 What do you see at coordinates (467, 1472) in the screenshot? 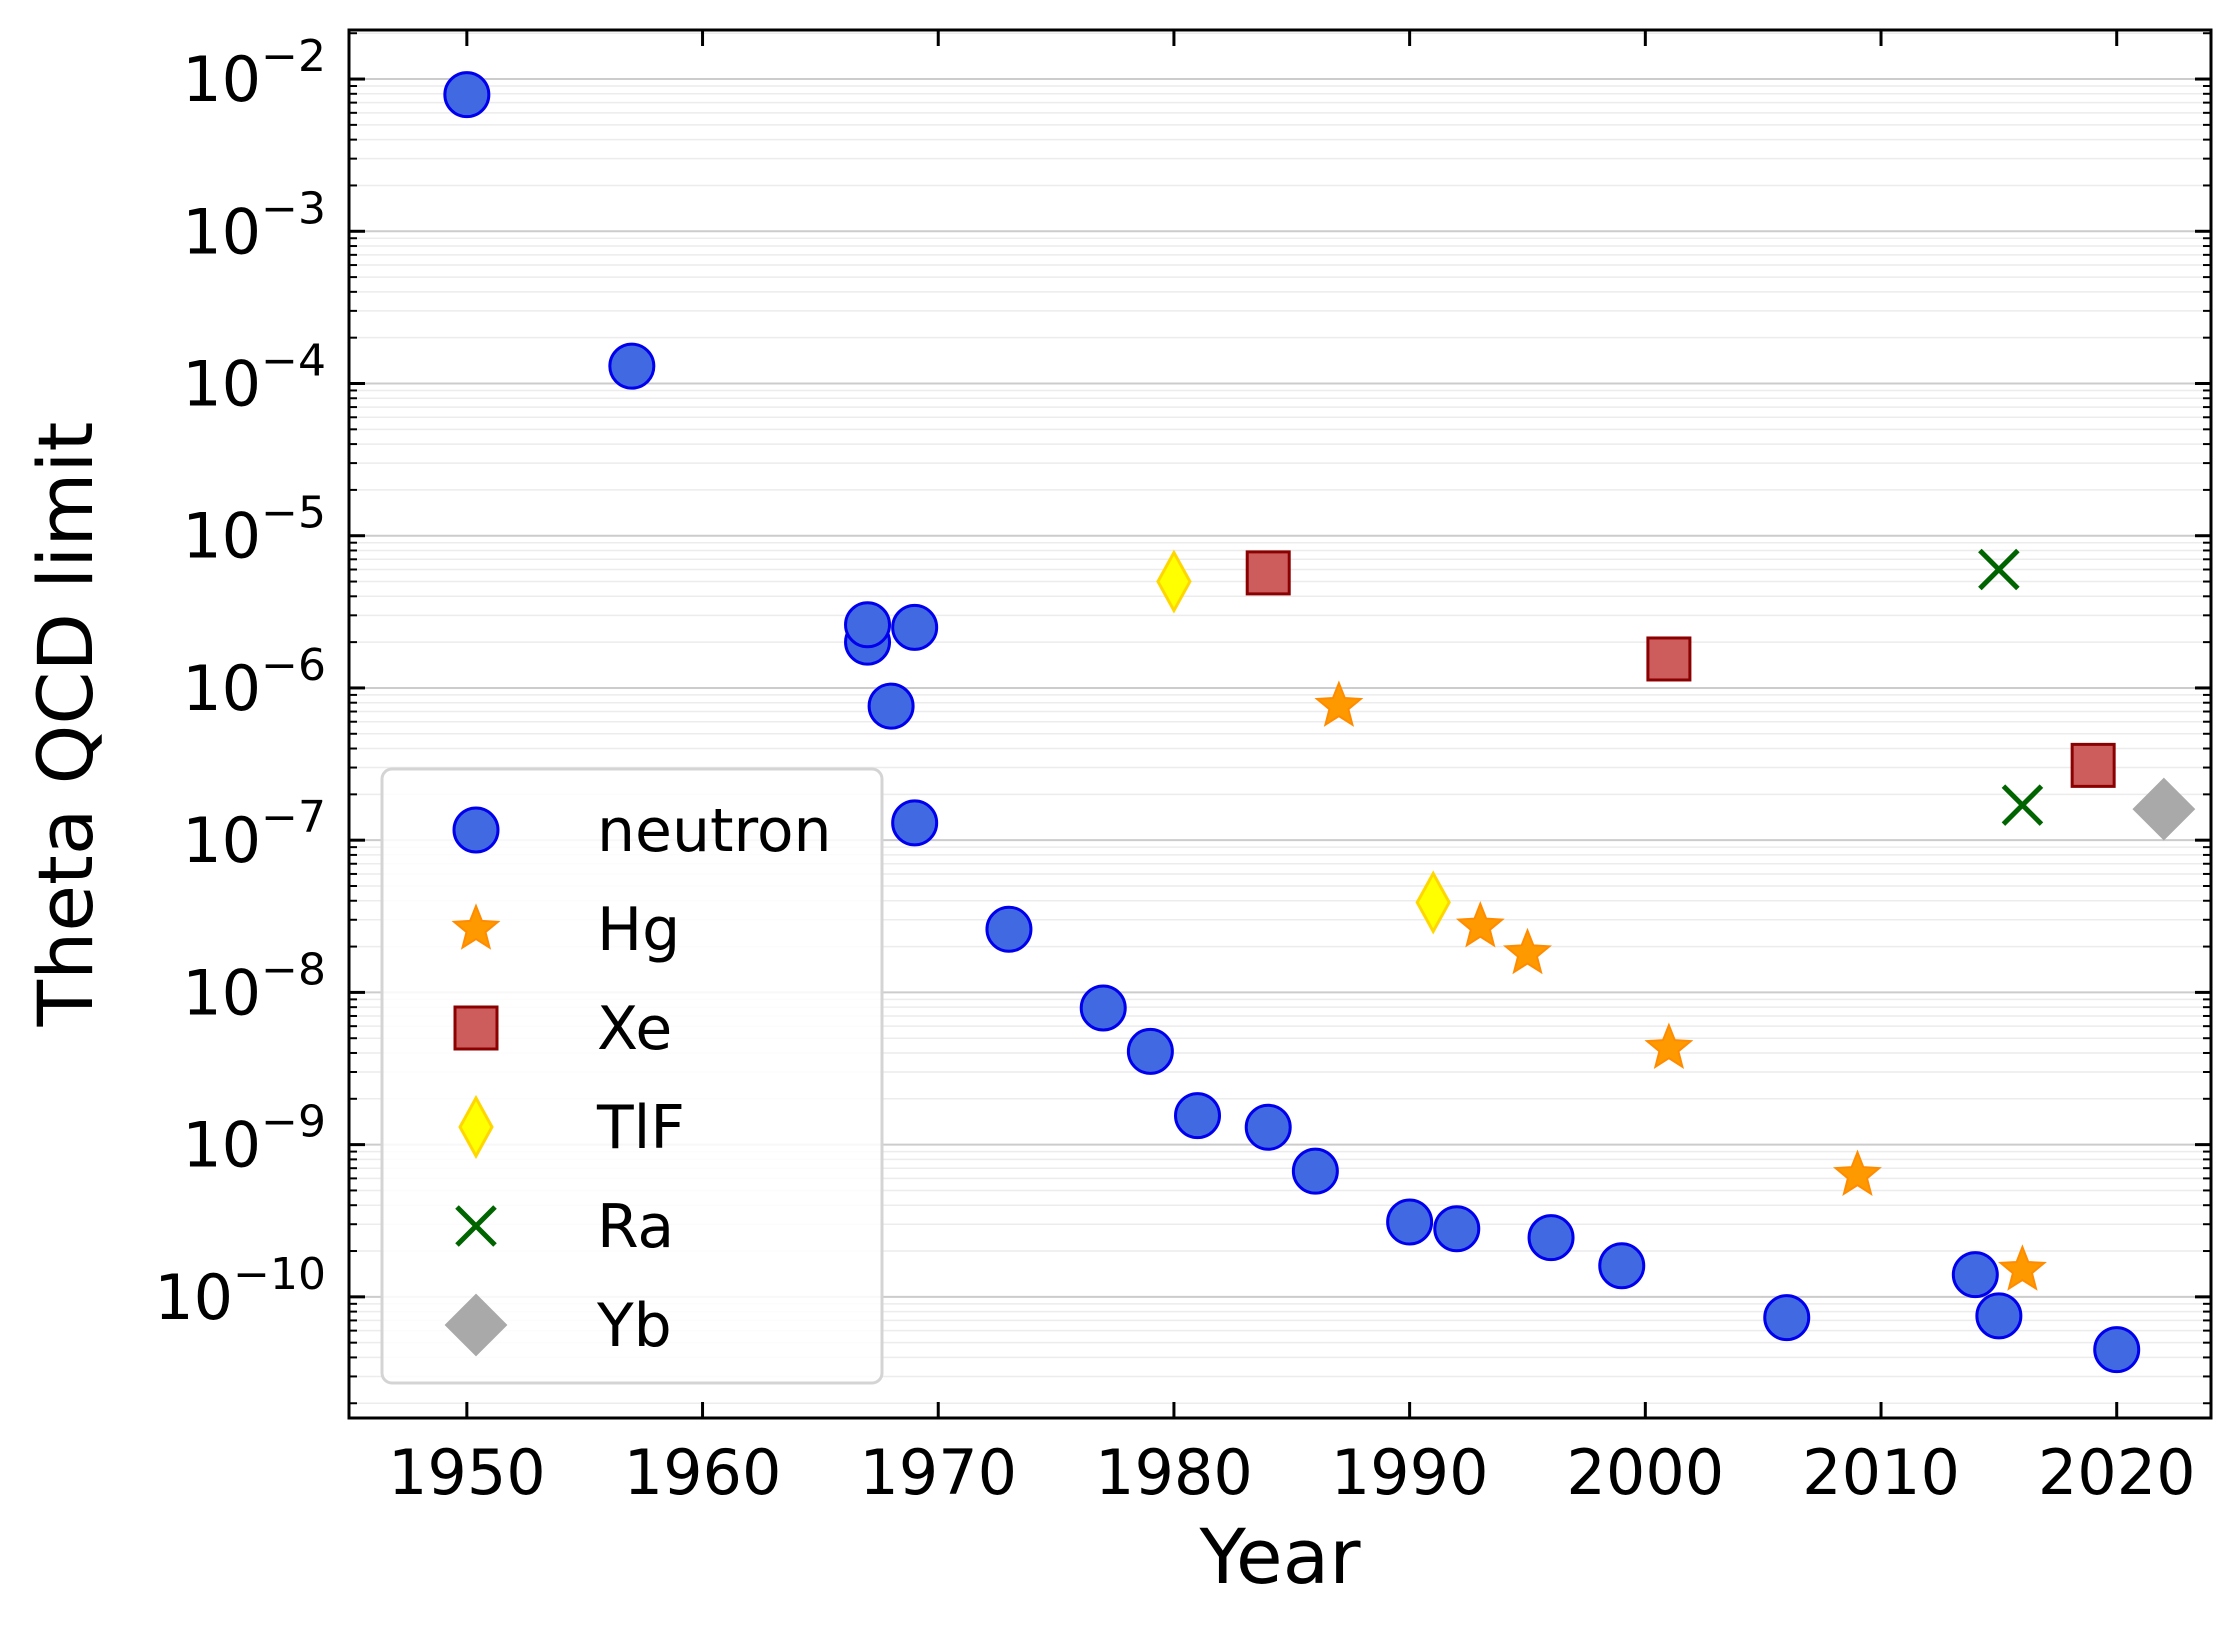
I see `x-tick-label: 1950` at bounding box center [467, 1472].